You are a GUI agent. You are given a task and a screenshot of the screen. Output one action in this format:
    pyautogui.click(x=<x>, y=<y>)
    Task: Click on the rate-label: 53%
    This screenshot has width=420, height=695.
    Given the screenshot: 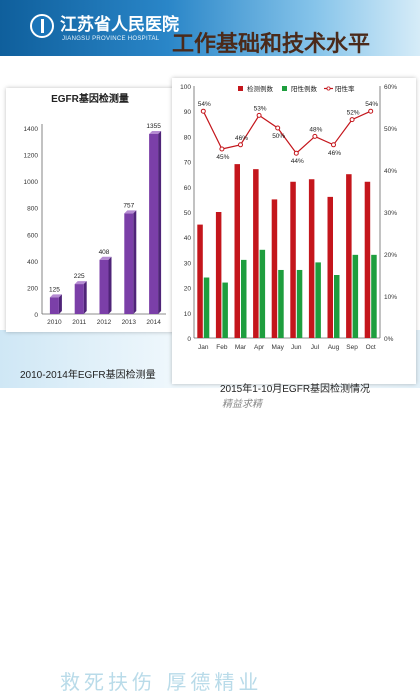 What is the action you would take?
    pyautogui.click(x=260, y=108)
    